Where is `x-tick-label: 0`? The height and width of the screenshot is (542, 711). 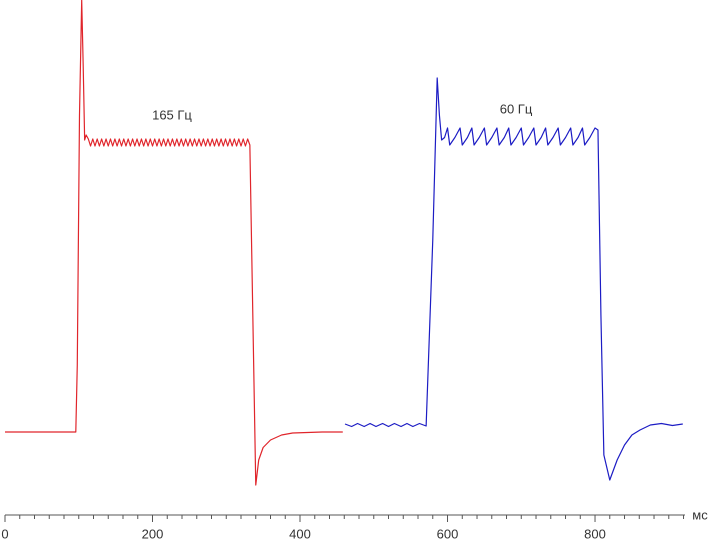 x-tick-label: 0 is located at coordinates (4, 533).